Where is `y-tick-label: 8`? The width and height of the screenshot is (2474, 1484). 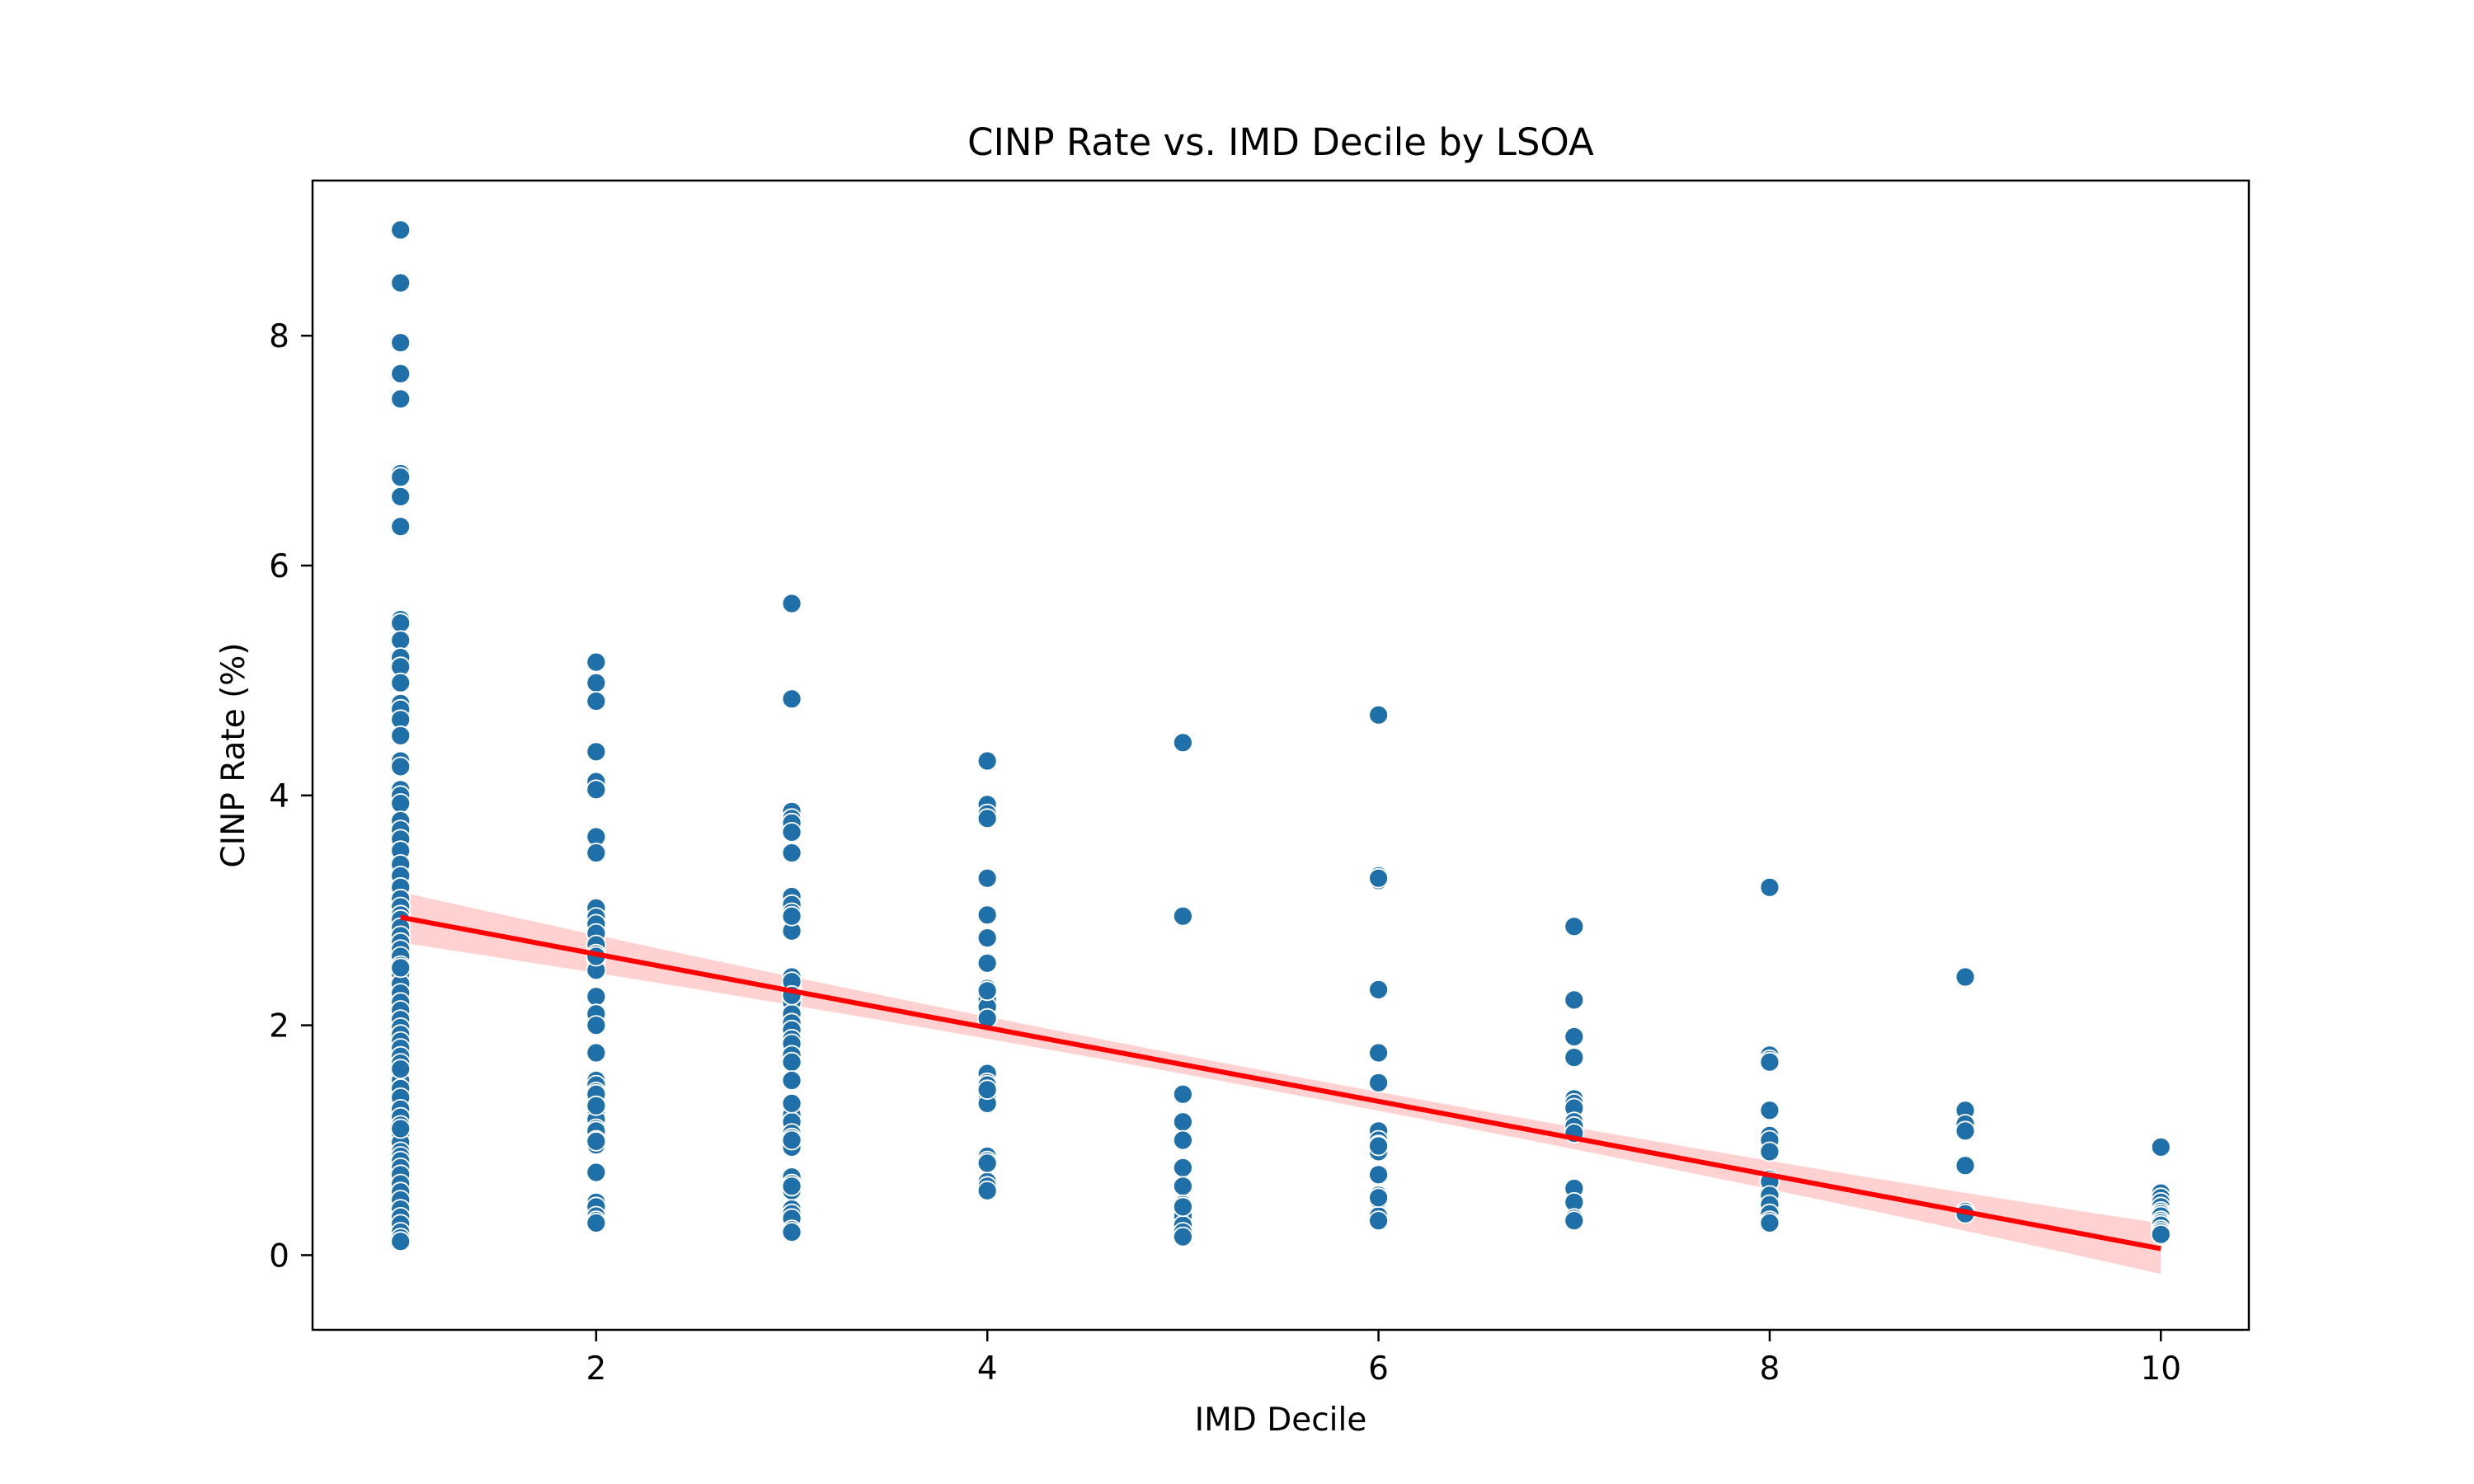 y-tick-label: 8 is located at coordinates (279, 336).